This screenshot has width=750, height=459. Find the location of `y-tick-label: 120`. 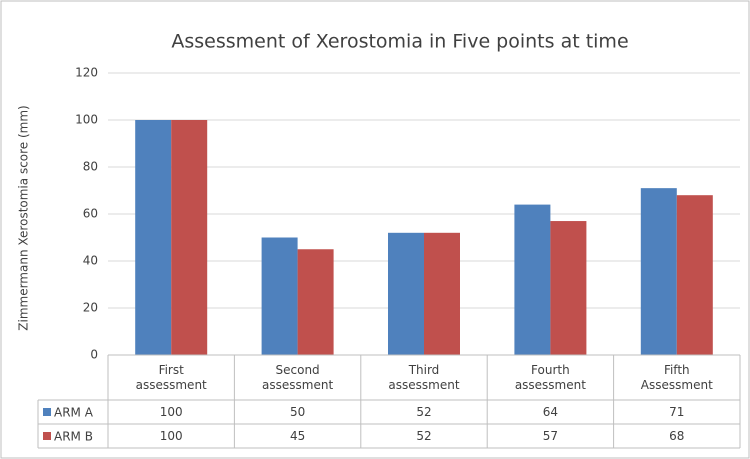

y-tick-label: 120 is located at coordinates (86, 73).